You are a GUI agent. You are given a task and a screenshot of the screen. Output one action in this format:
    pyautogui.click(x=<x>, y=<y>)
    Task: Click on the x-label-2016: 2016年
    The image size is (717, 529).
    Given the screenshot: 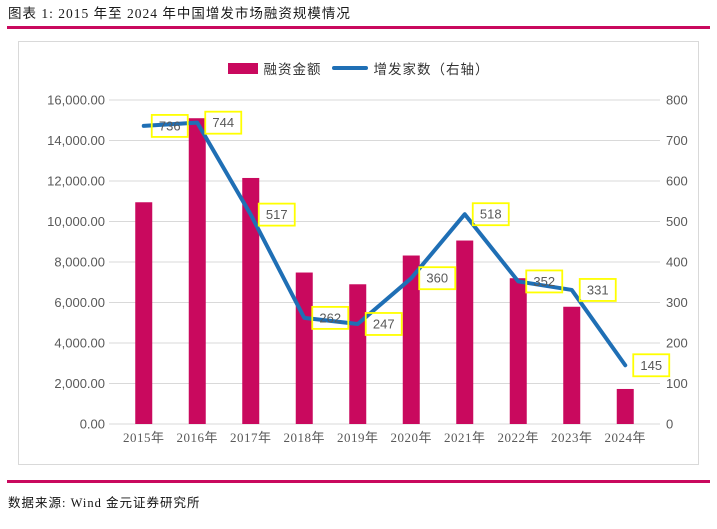 What is the action you would take?
    pyautogui.click(x=197, y=437)
    